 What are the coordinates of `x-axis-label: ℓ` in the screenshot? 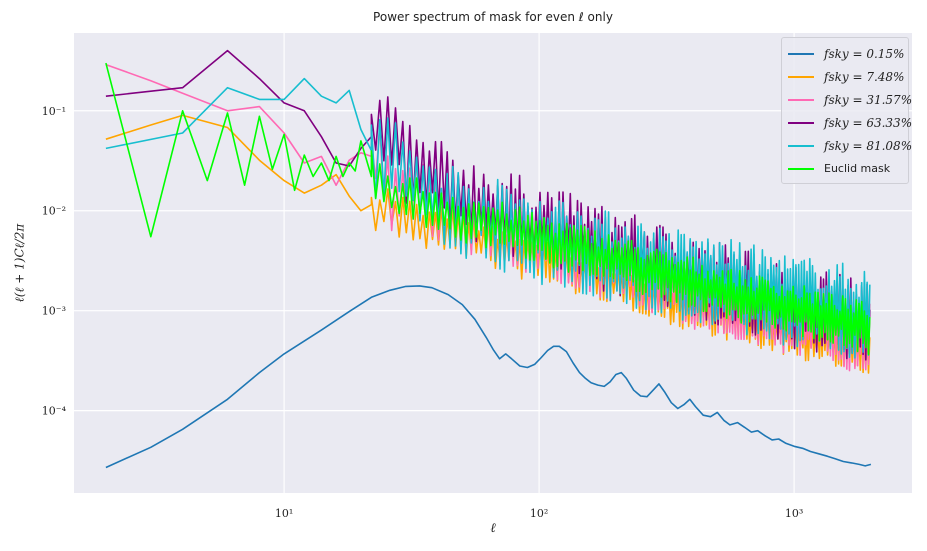 It's located at (493, 528).